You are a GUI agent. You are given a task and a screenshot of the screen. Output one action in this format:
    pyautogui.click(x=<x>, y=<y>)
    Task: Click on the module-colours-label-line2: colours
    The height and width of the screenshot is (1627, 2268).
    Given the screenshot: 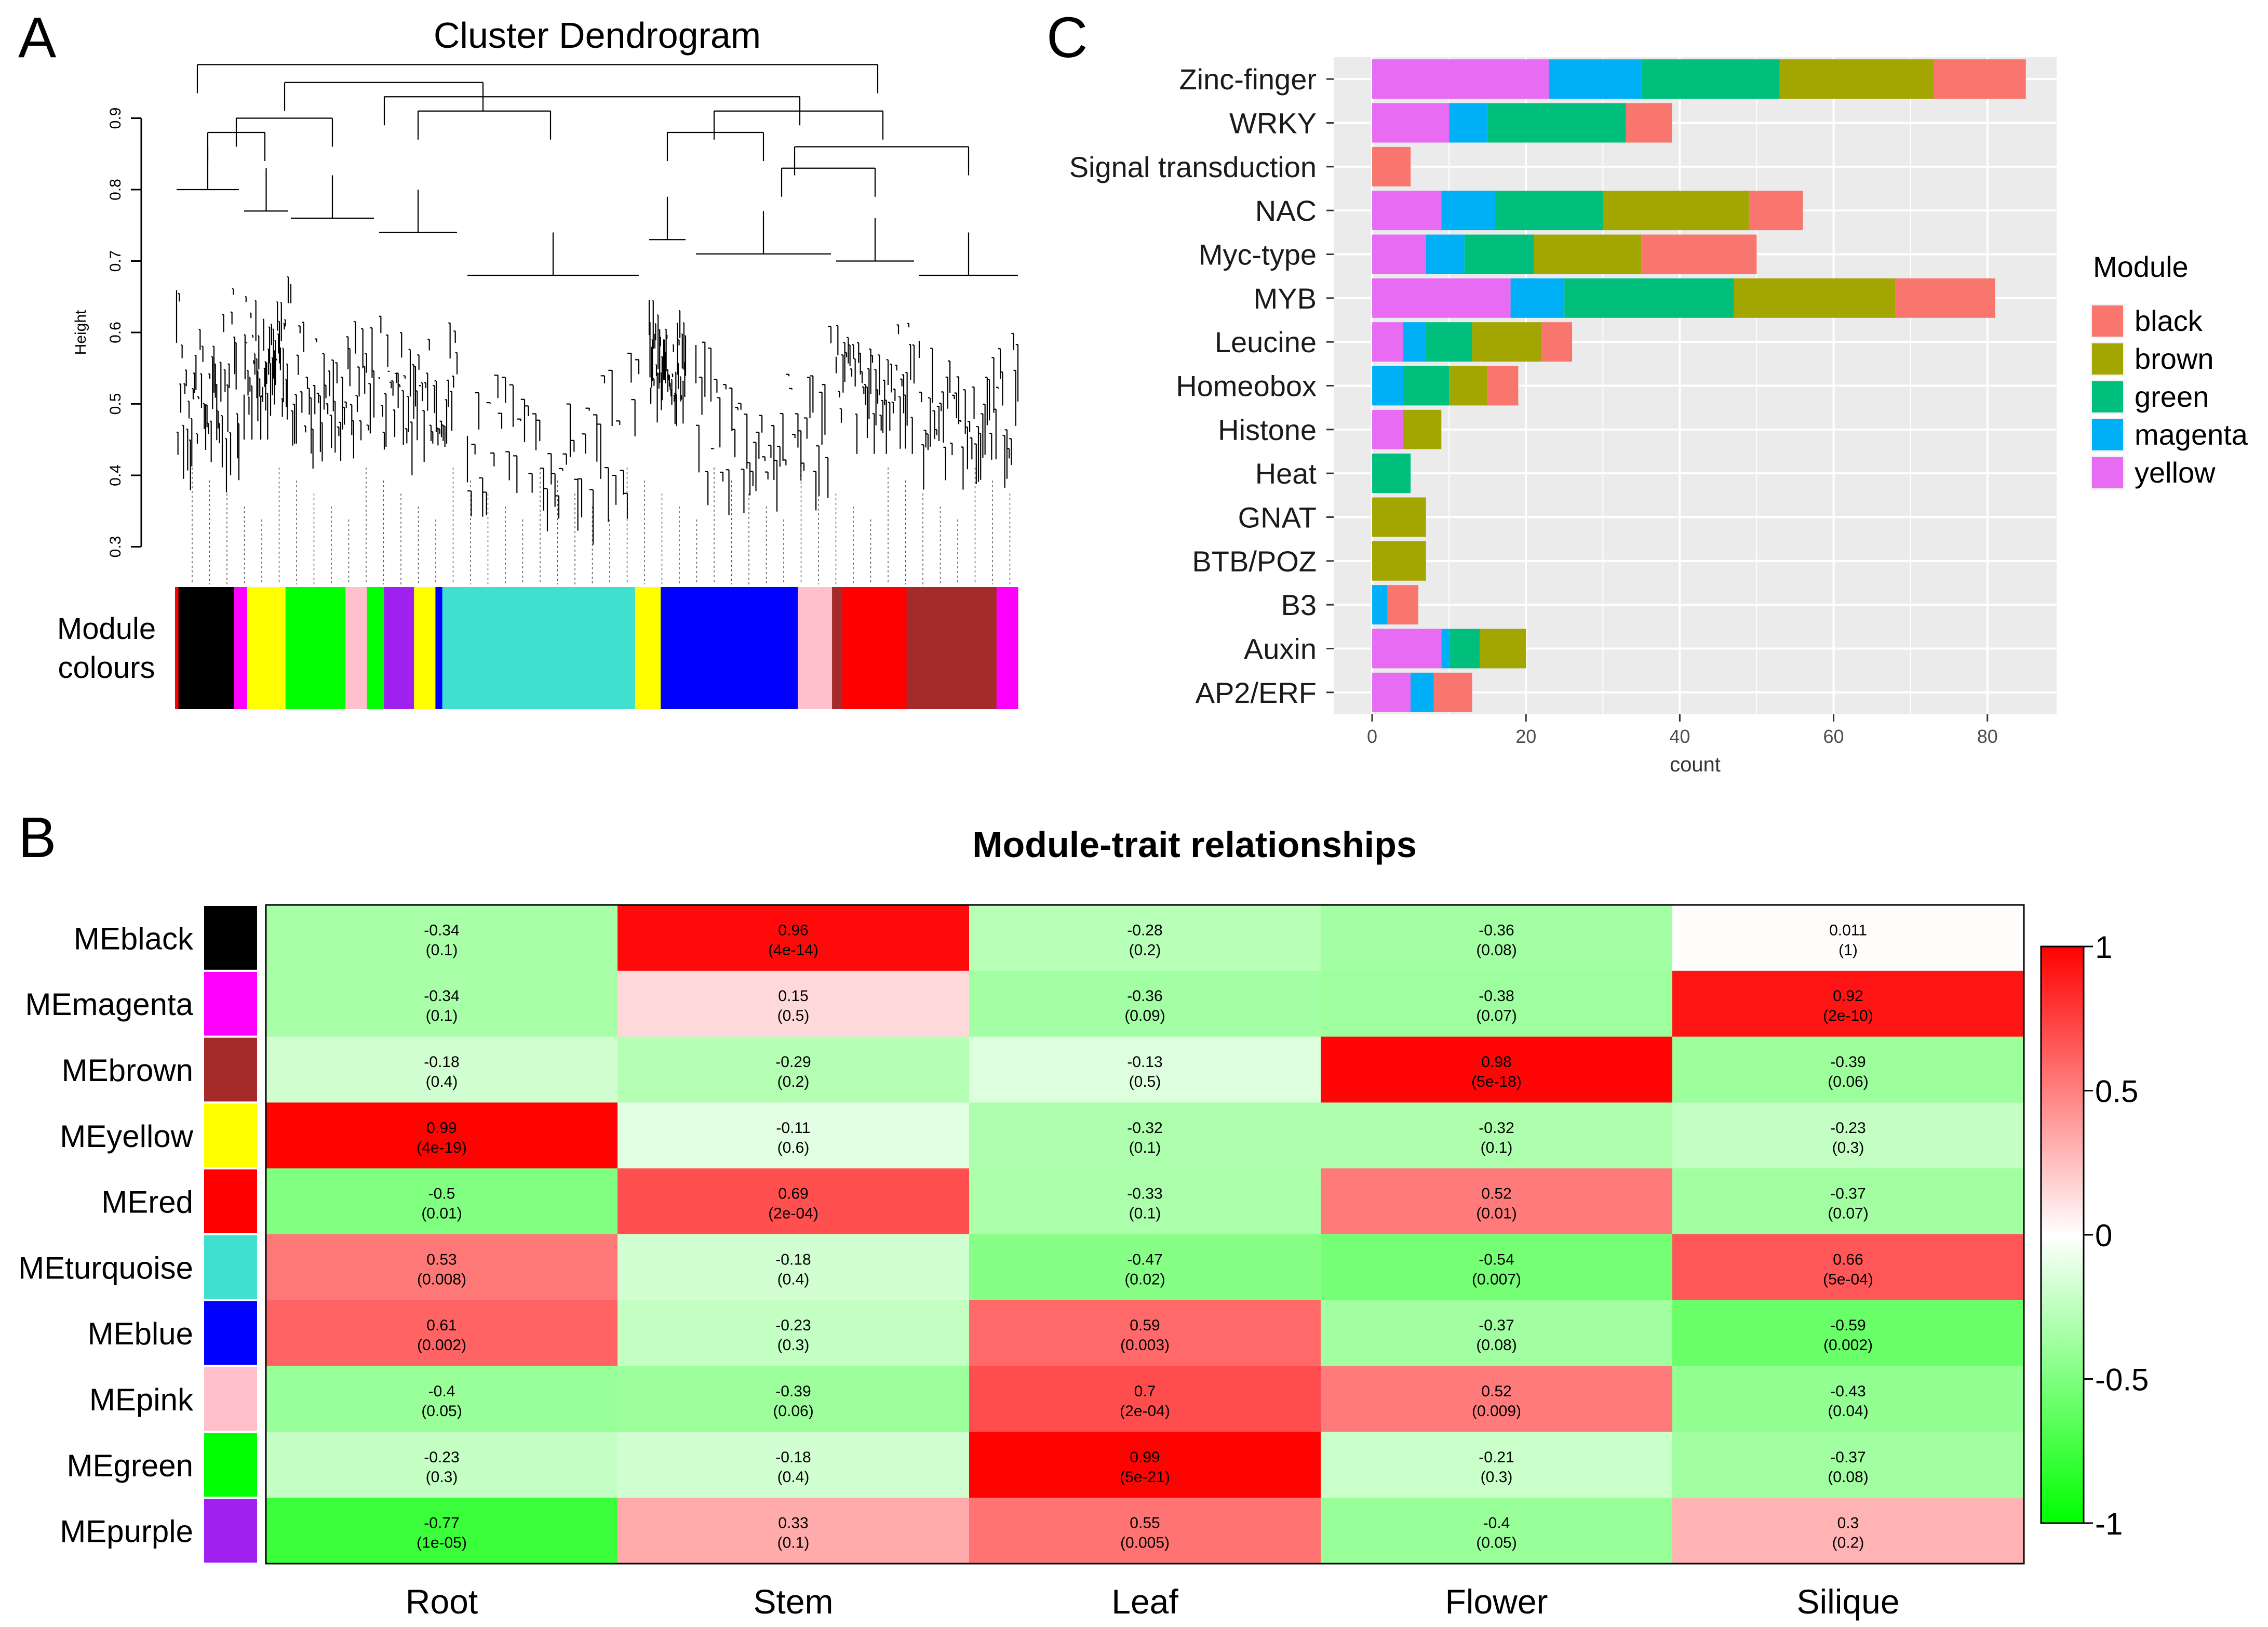 What is the action you would take?
    pyautogui.click(x=106, y=668)
    